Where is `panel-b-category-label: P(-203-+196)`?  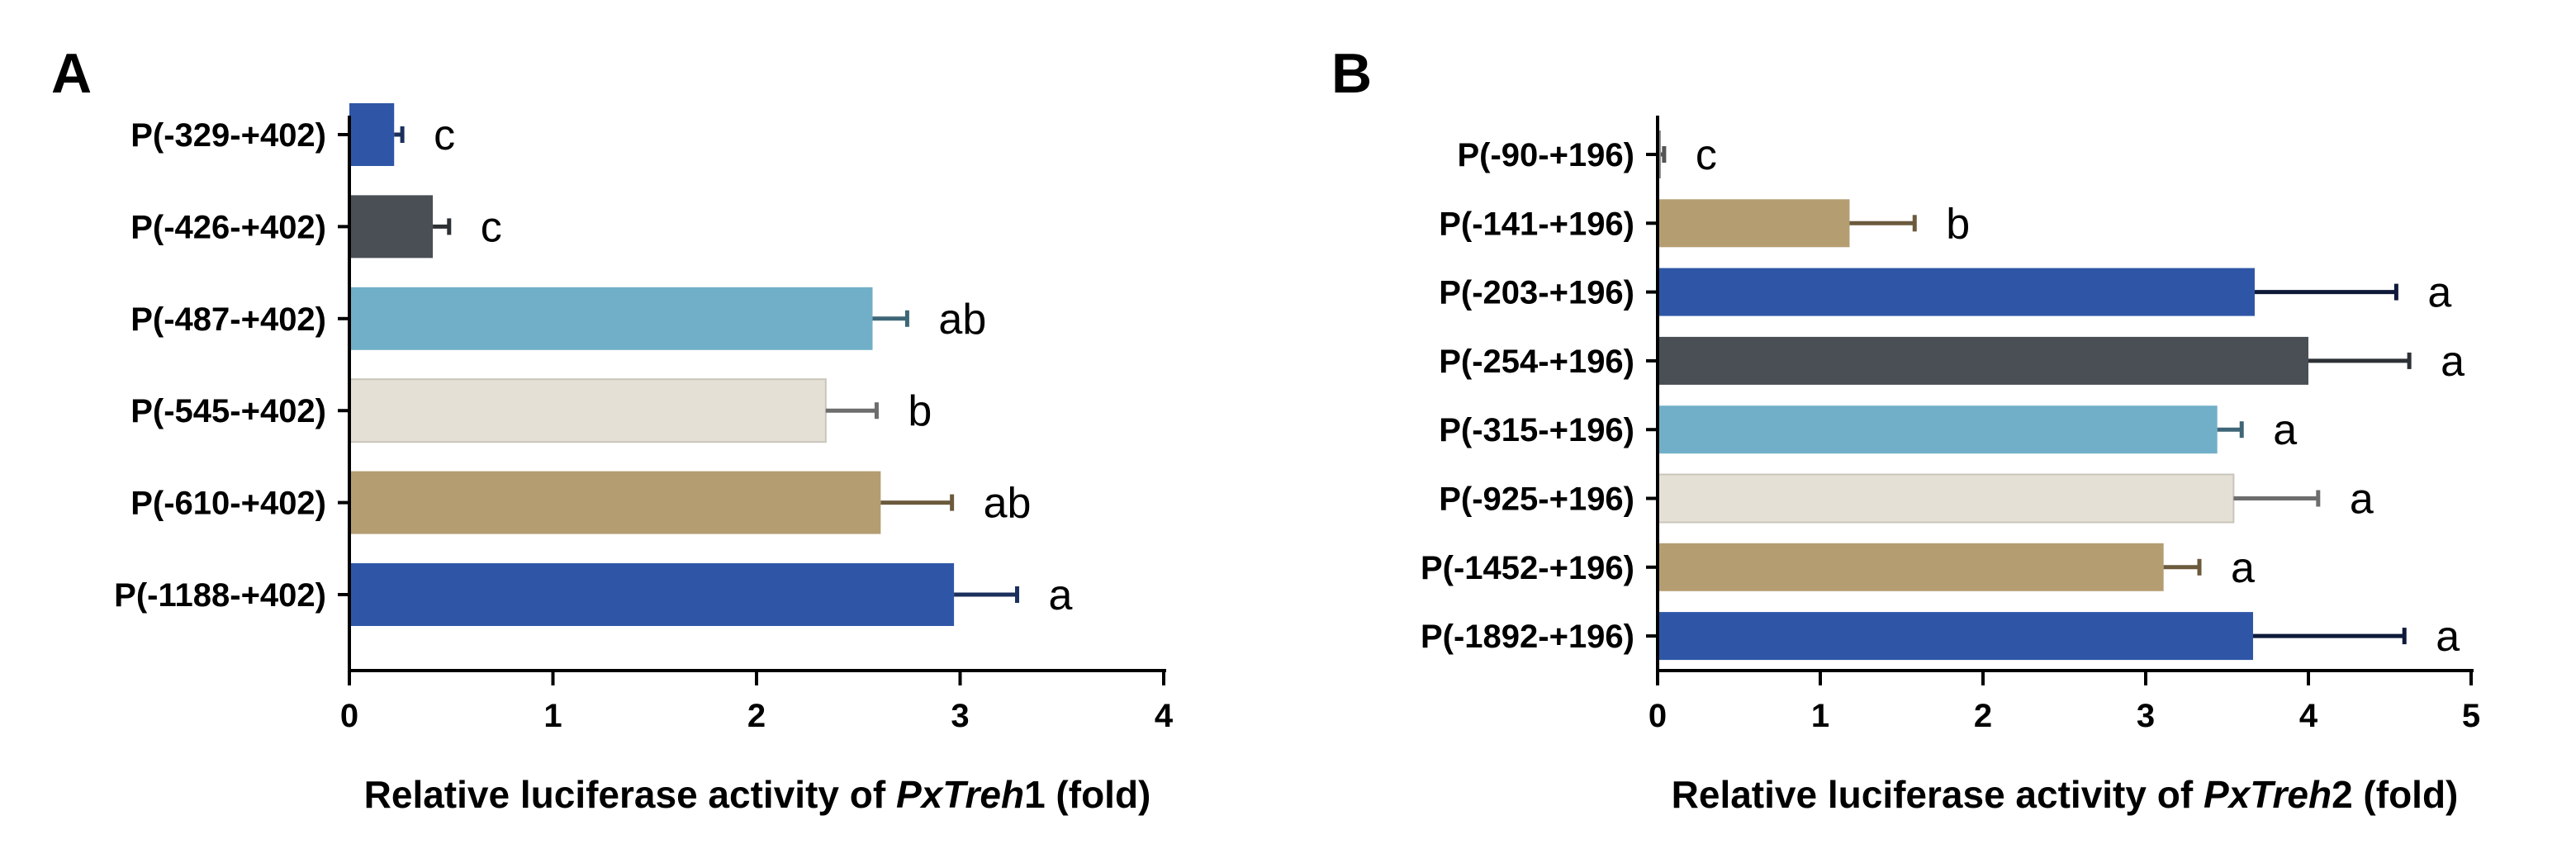 panel-b-category-label: P(-203-+196) is located at coordinates (1536, 293).